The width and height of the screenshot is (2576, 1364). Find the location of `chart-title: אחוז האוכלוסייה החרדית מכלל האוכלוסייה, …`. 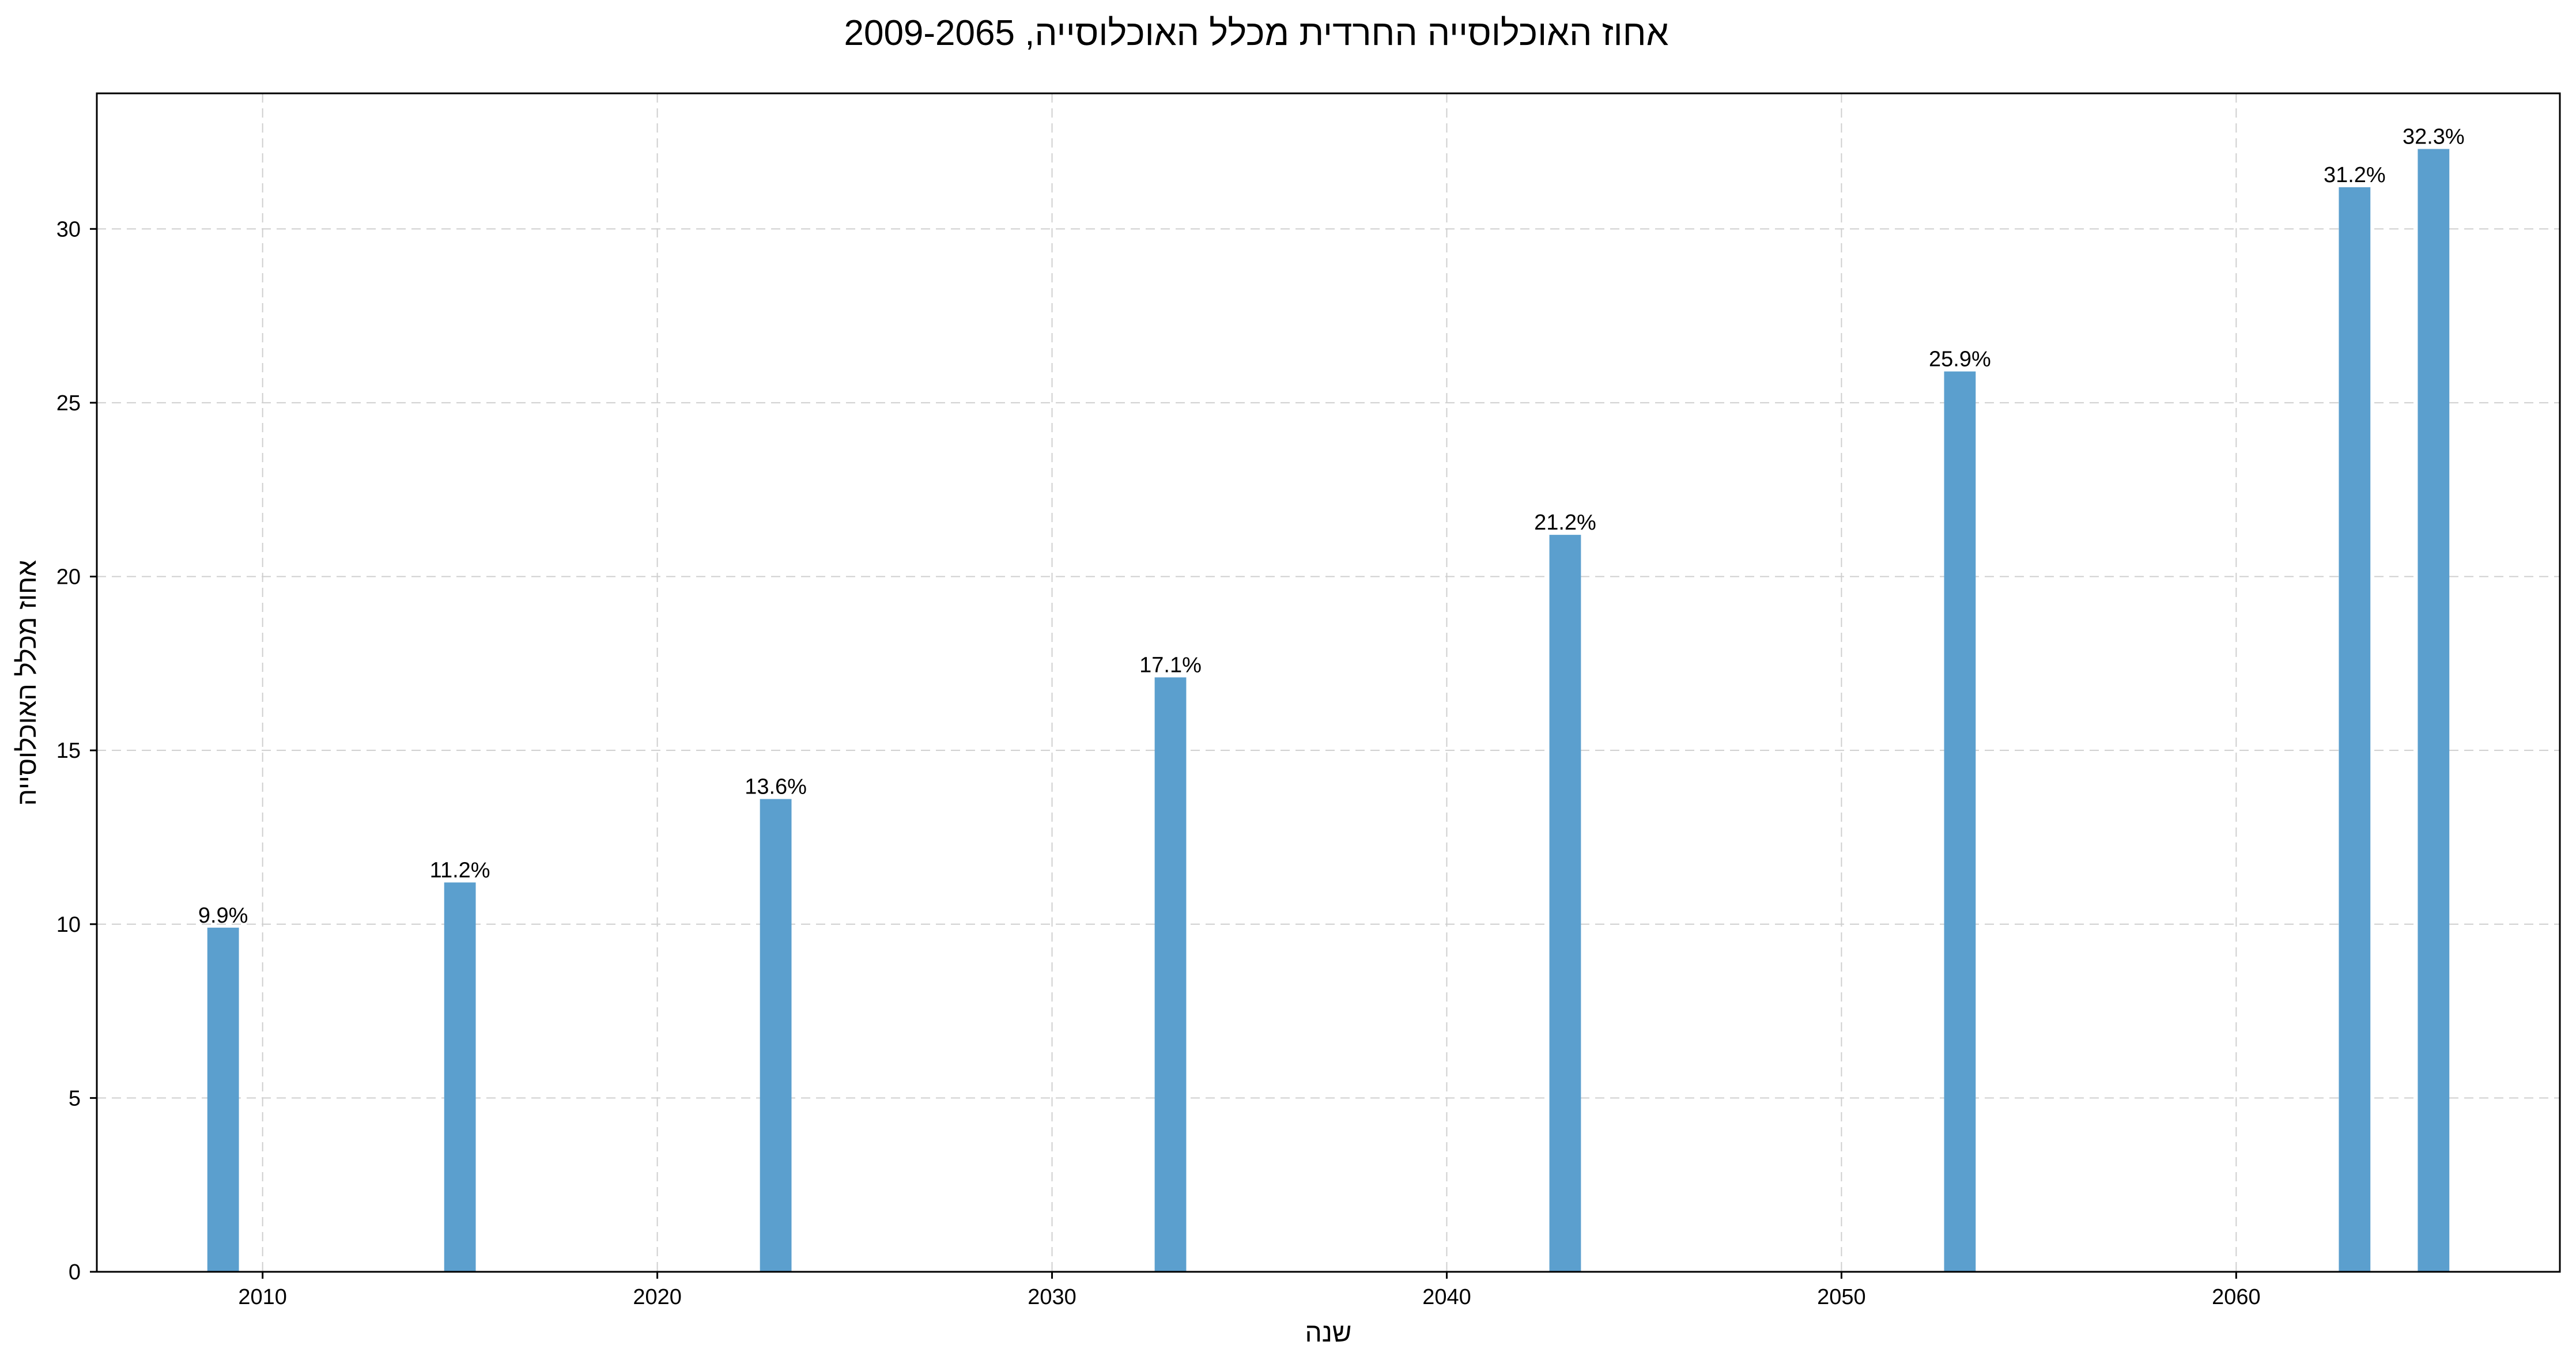

chart-title: אחוז האוכלוסייה החרדית מכלל האוכלוסייה, … is located at coordinates (1256, 33).